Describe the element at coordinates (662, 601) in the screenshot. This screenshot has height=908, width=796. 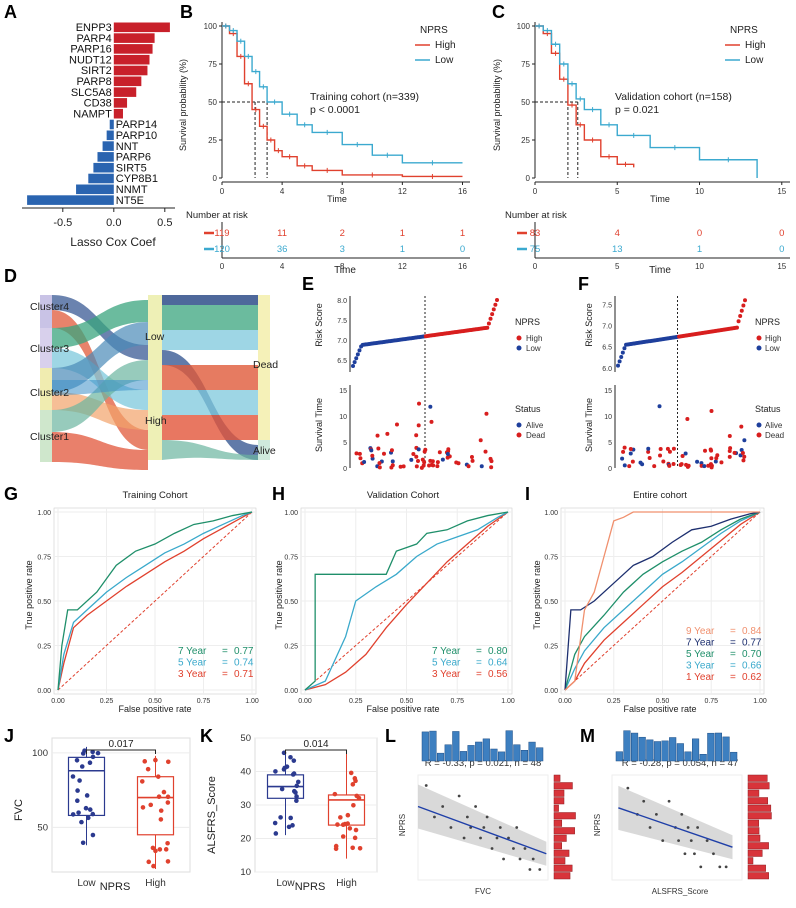
I see `roc-curve-5-year` at that location.